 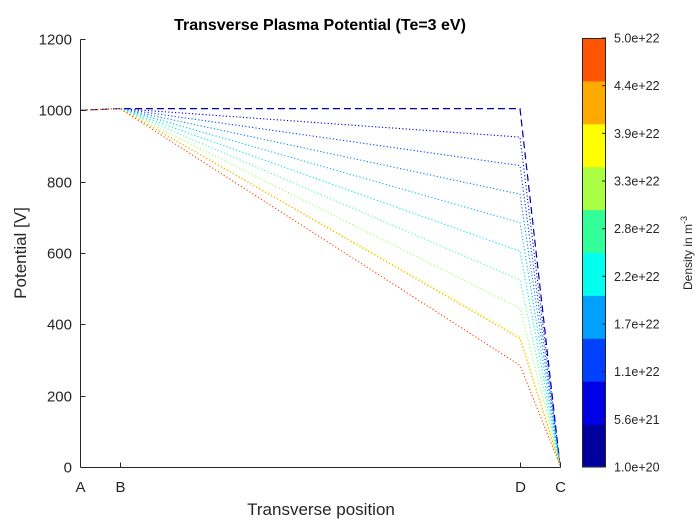 What do you see at coordinates (637, 420) in the screenshot?
I see `colorbar-tick-label-1: 5.6e+21` at bounding box center [637, 420].